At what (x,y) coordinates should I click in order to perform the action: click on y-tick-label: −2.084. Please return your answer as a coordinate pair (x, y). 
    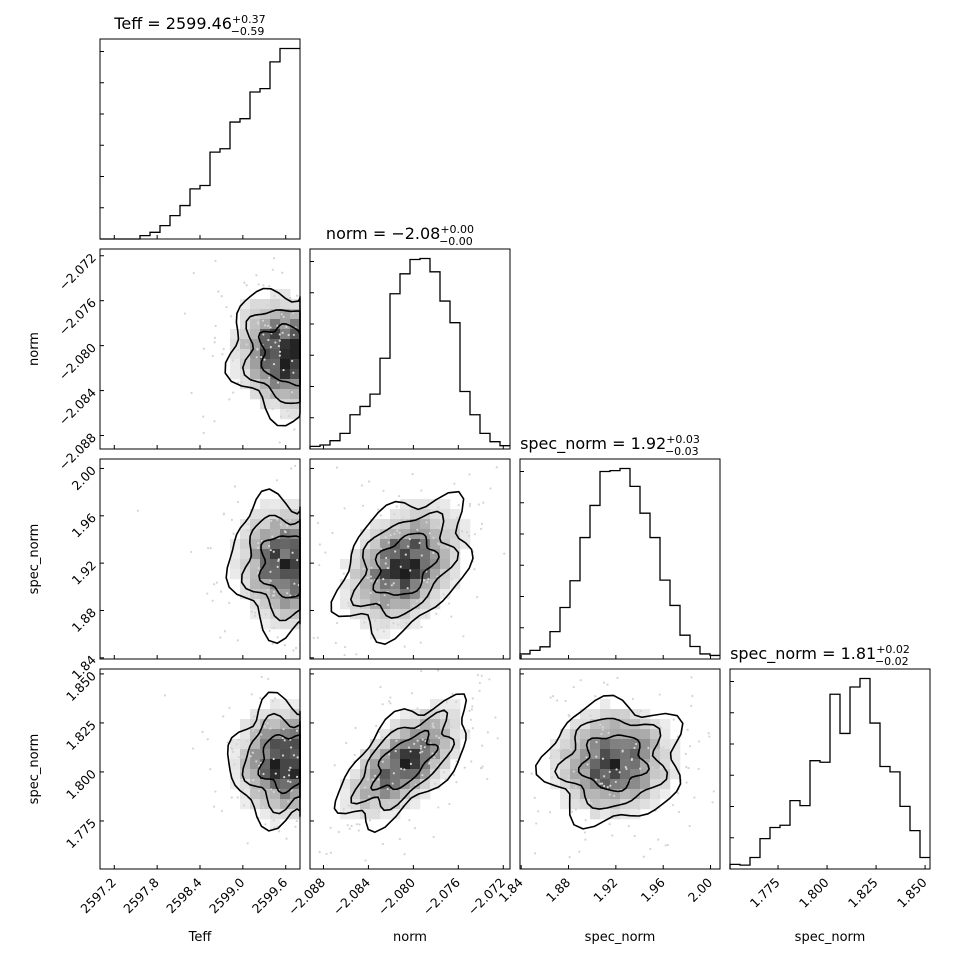
    Looking at the image, I should click on (77, 406).